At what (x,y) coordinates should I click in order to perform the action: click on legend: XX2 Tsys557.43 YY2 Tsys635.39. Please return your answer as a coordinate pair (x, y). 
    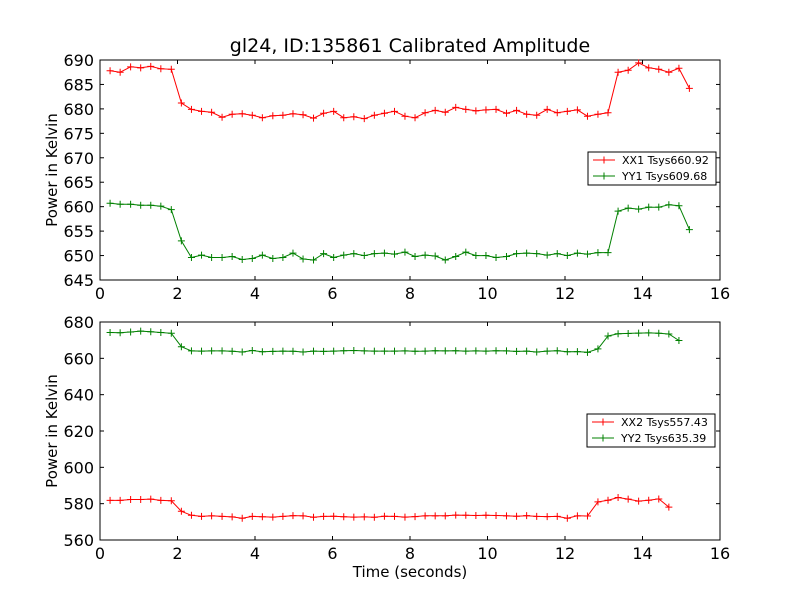
    Looking at the image, I should click on (651, 430).